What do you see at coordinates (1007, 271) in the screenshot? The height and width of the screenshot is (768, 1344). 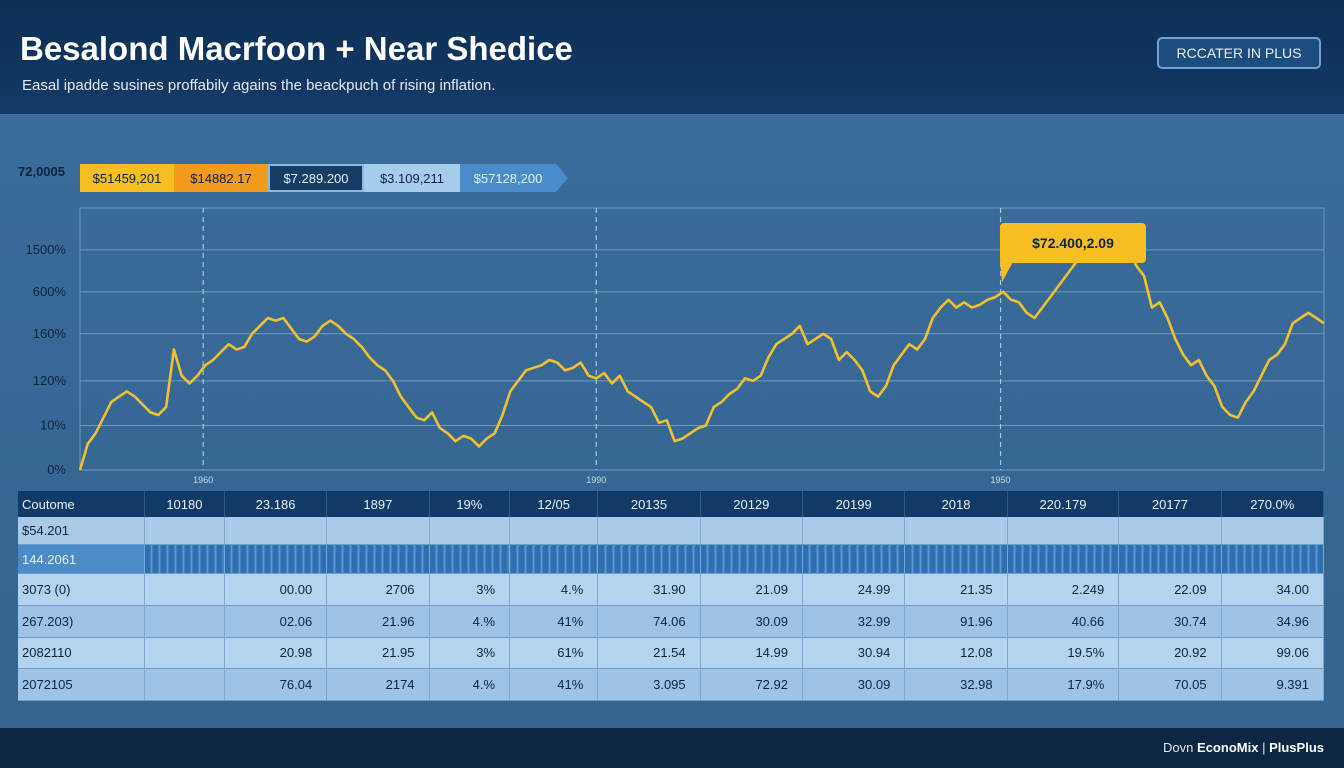 I see `callout-pointer` at bounding box center [1007, 271].